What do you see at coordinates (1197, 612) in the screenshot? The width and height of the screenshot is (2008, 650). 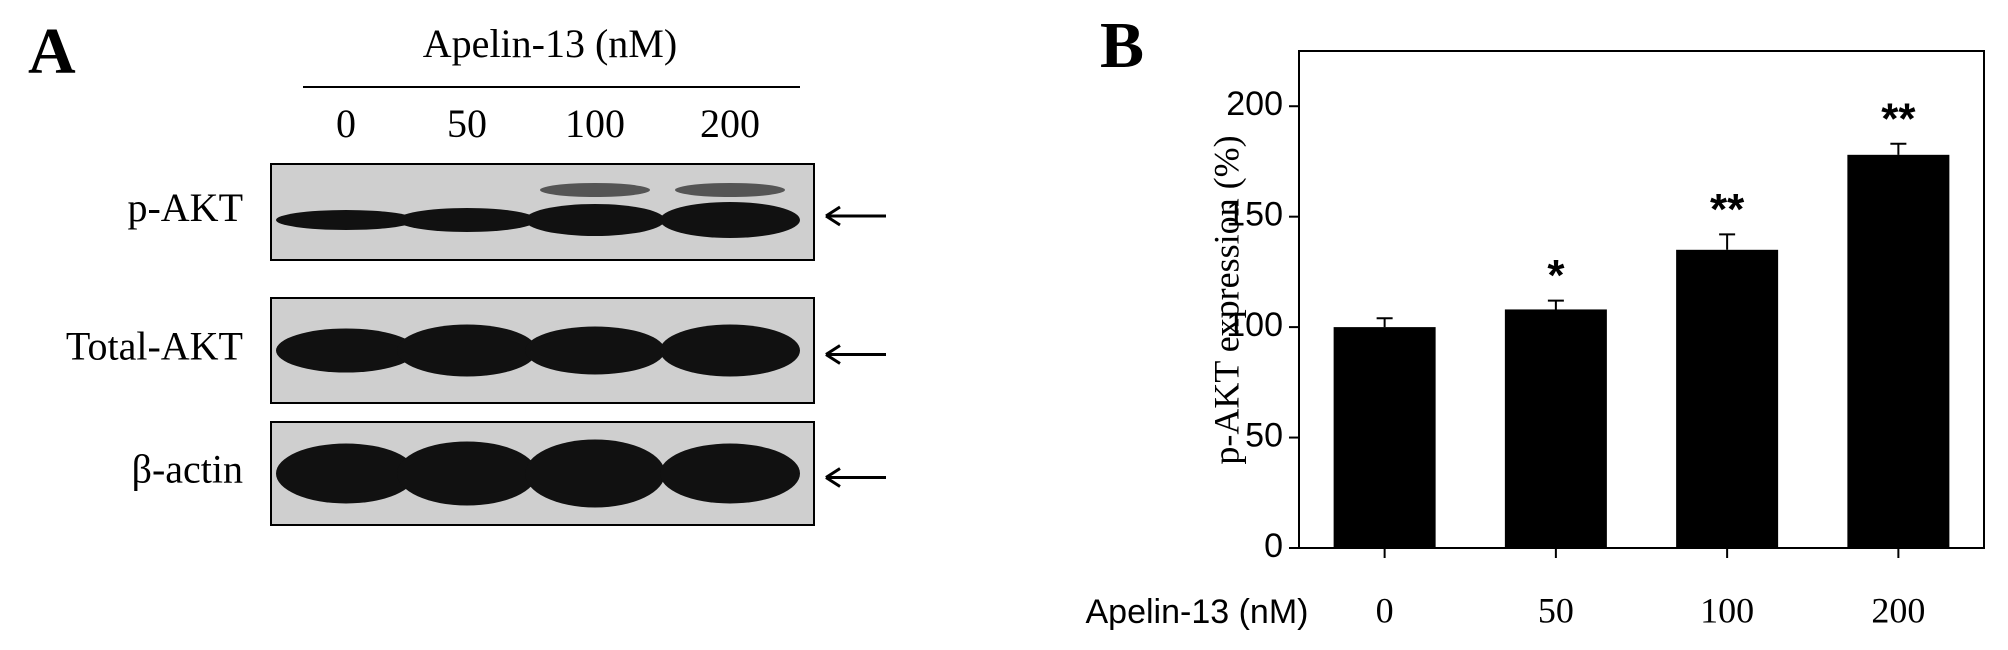 I see `x-axis-label: Apelin-13 (nM)` at bounding box center [1197, 612].